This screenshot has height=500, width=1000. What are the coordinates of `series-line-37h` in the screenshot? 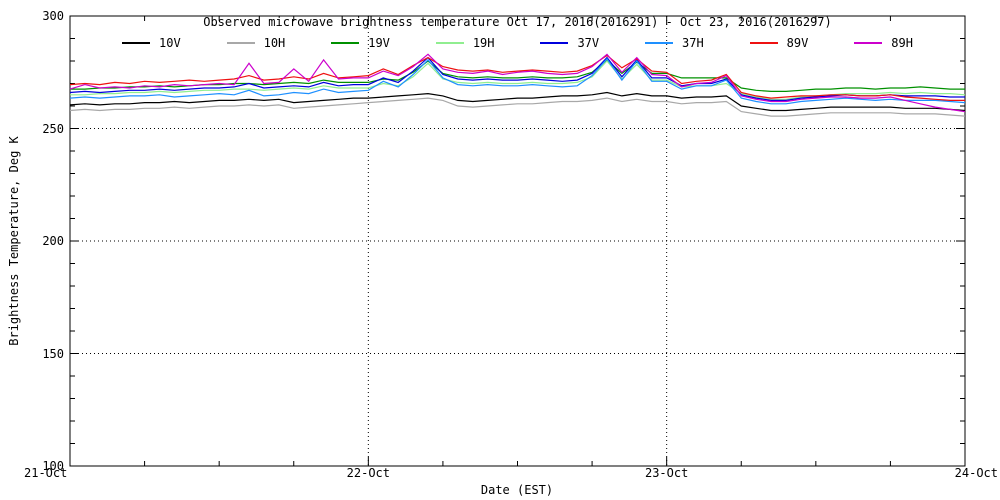 It's located at (517, 81).